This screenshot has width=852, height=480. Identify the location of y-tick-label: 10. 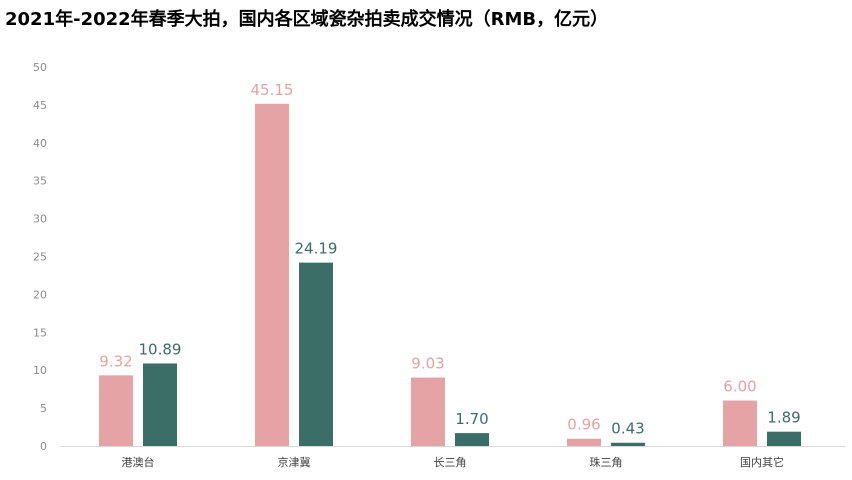
(40, 370).